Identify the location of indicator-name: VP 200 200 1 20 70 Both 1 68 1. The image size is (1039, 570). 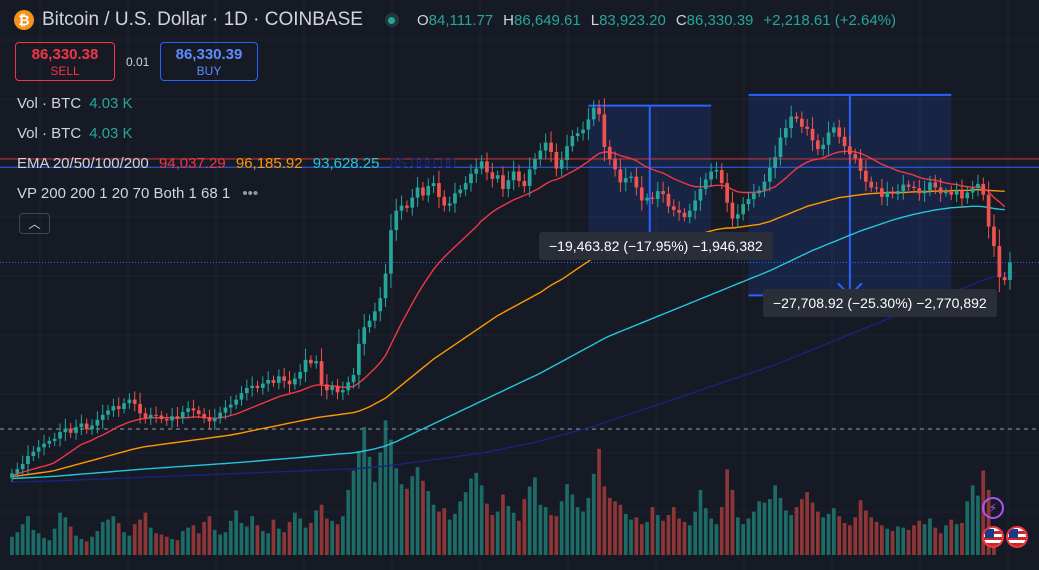
(124, 193).